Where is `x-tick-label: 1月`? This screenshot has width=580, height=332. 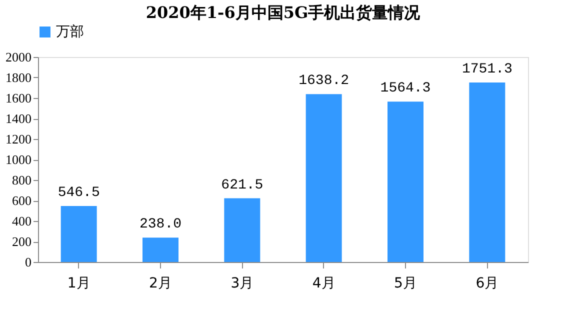 x-tick-label: 1月 is located at coordinates (78, 284).